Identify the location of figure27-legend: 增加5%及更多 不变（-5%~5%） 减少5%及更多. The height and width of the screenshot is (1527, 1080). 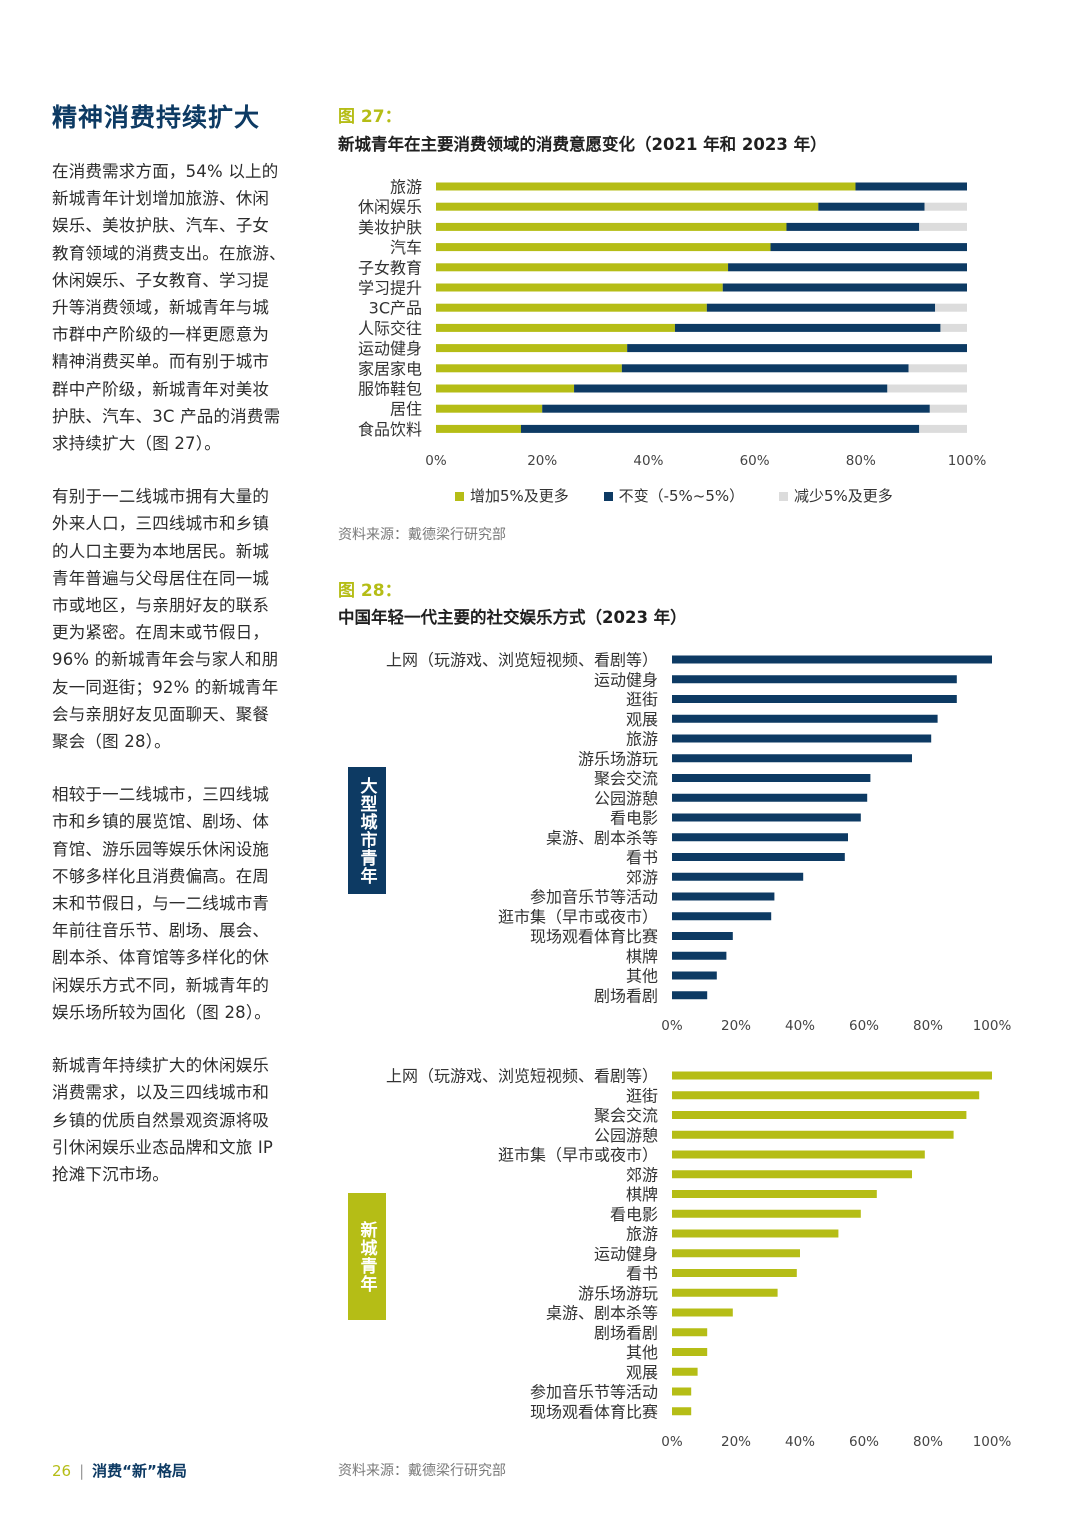
(689, 495).